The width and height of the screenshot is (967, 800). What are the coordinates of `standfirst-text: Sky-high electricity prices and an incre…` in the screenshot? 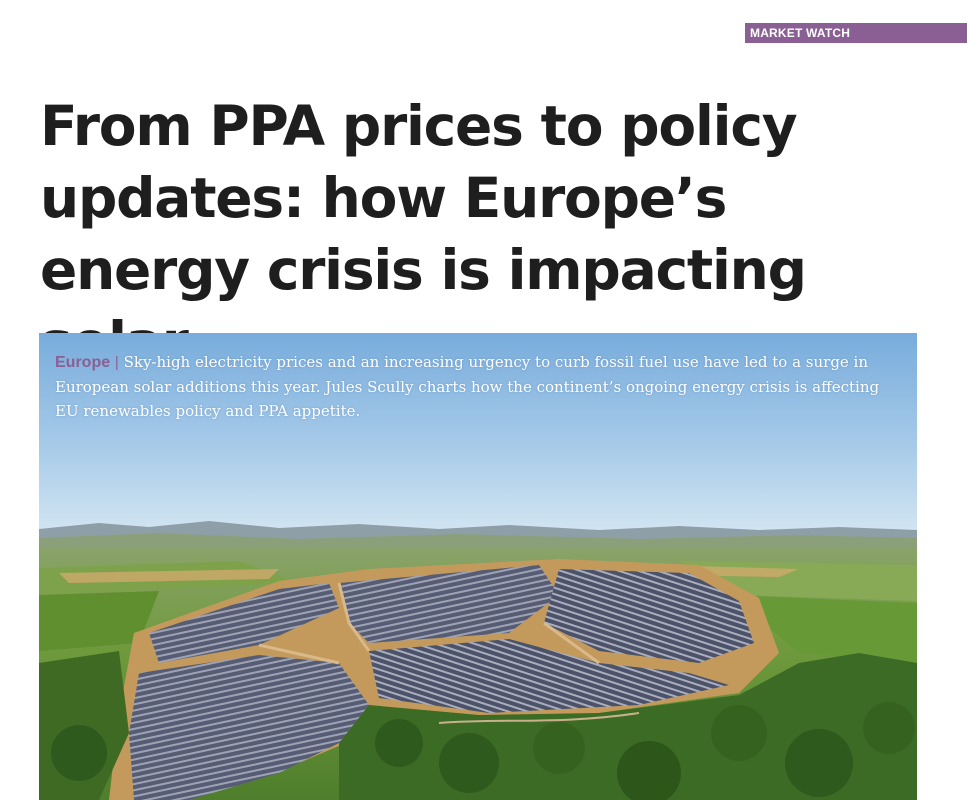 It's located at (467, 386).